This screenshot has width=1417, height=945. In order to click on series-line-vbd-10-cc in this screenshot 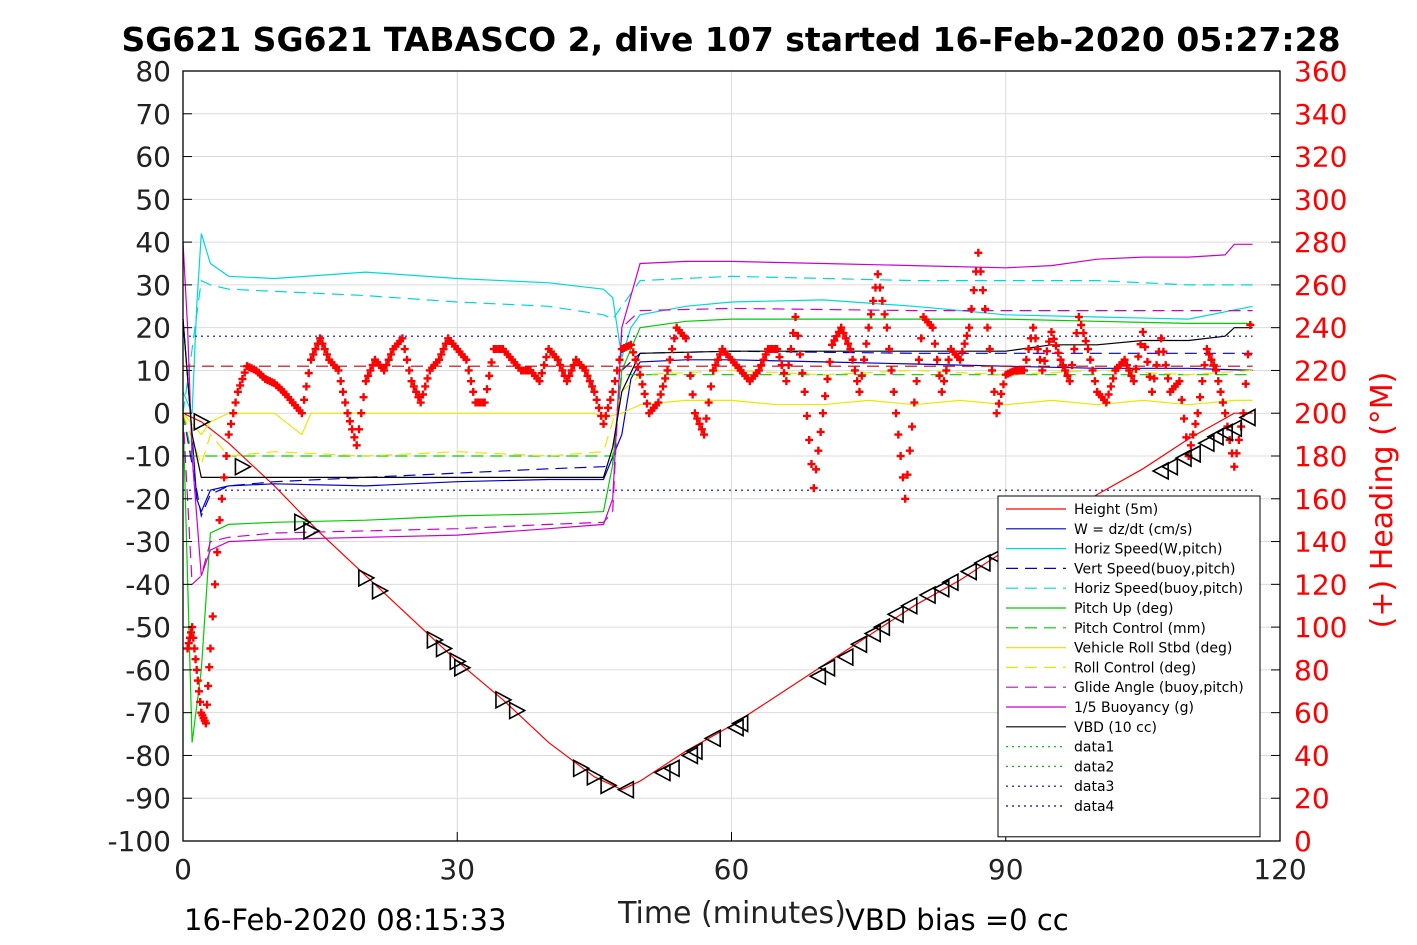, I will do `click(717, 398)`.